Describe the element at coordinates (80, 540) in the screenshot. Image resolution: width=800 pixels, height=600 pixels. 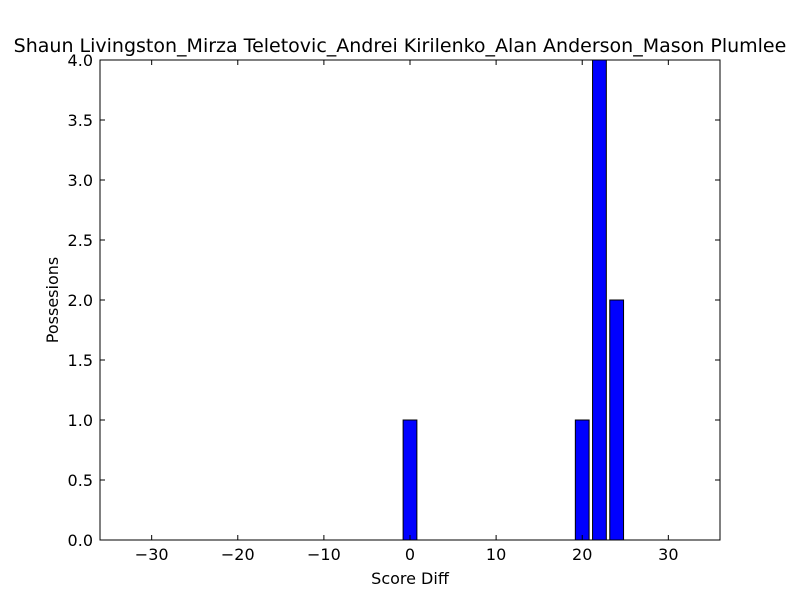
I see `y-tick-label: 0.0` at that location.